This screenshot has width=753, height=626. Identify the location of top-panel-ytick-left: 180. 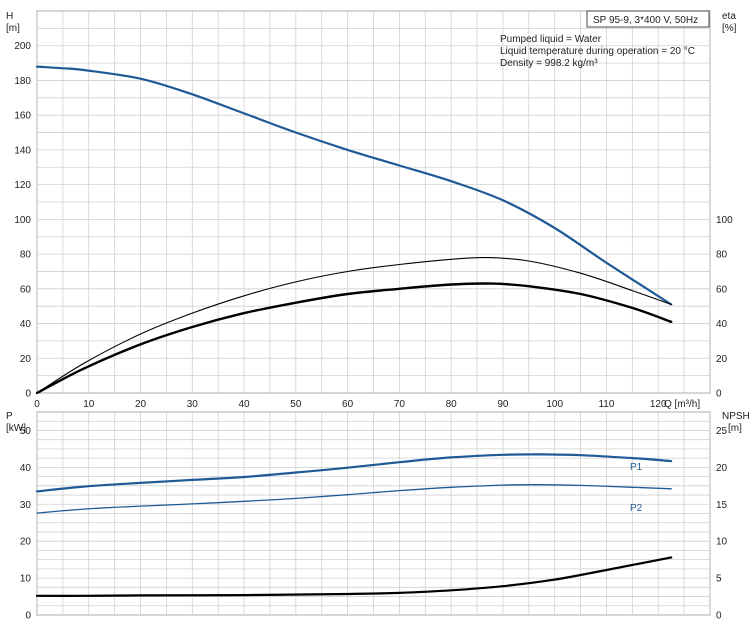
(22, 81).